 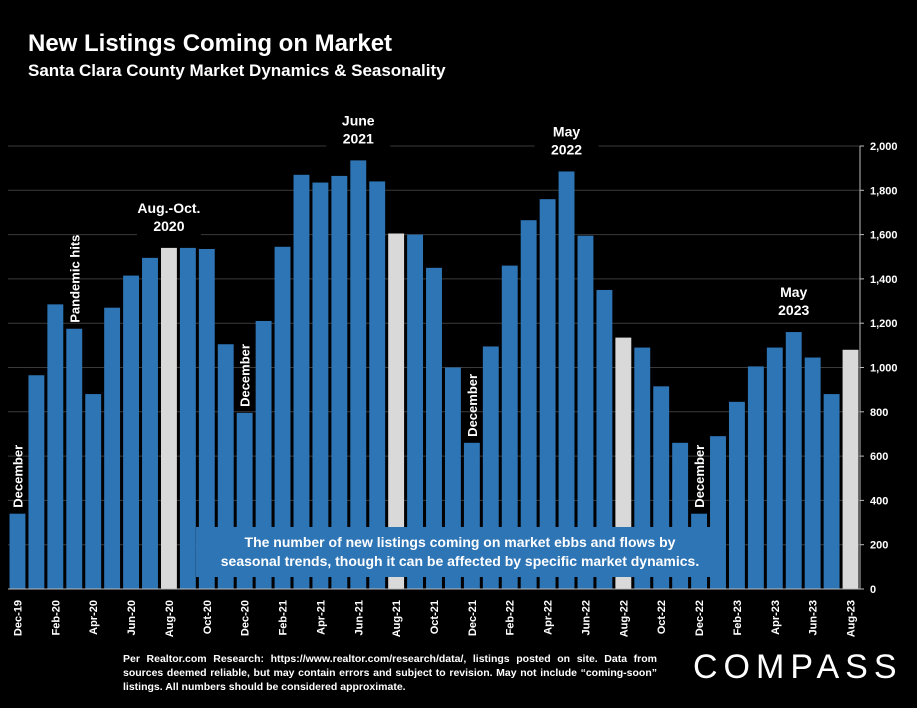 I want to click on x-tick-label: Feb-20, so click(x=56, y=617).